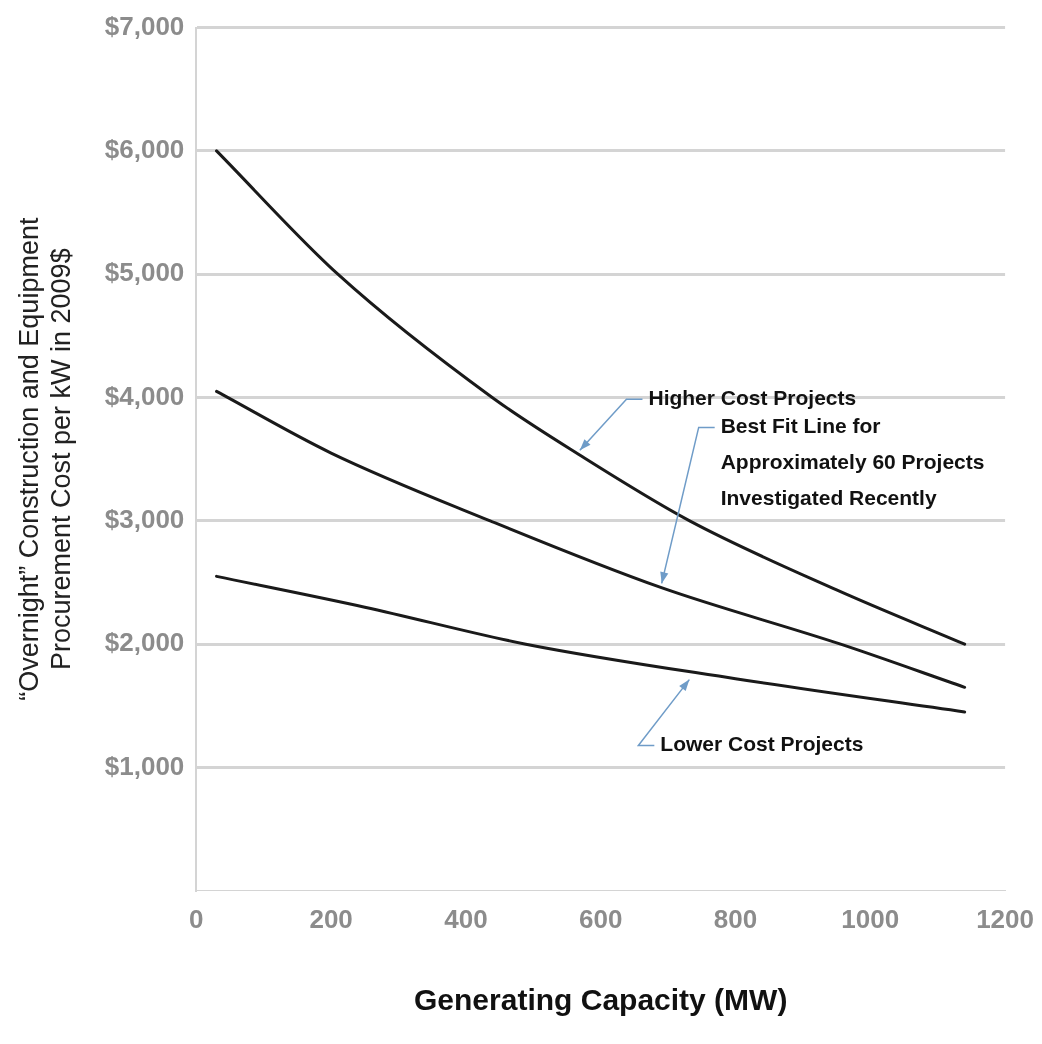 Image resolution: width=1042 pixels, height=1044 pixels. Describe the element at coordinates (144, 395) in the screenshot. I see `y-tick-label: $4,000` at that location.